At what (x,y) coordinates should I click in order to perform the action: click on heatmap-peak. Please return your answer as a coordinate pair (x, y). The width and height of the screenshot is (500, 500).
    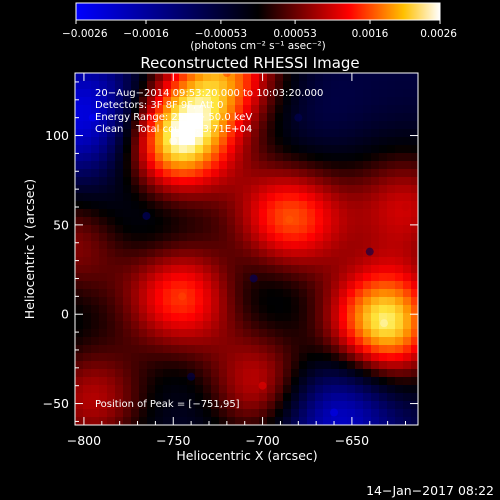
    Looking at the image, I should click on (405, 207).